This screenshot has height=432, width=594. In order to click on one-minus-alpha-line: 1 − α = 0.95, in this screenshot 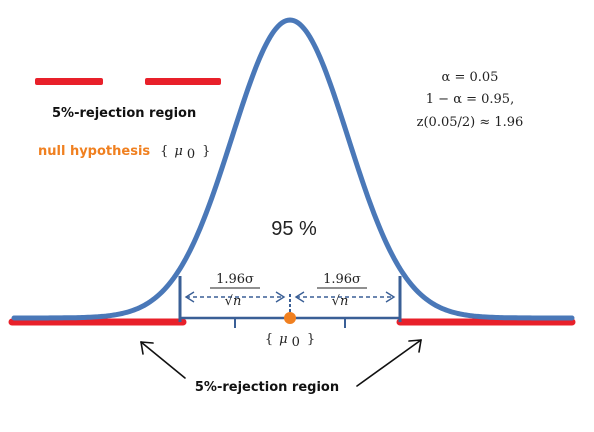, I will do `click(470, 99)`.